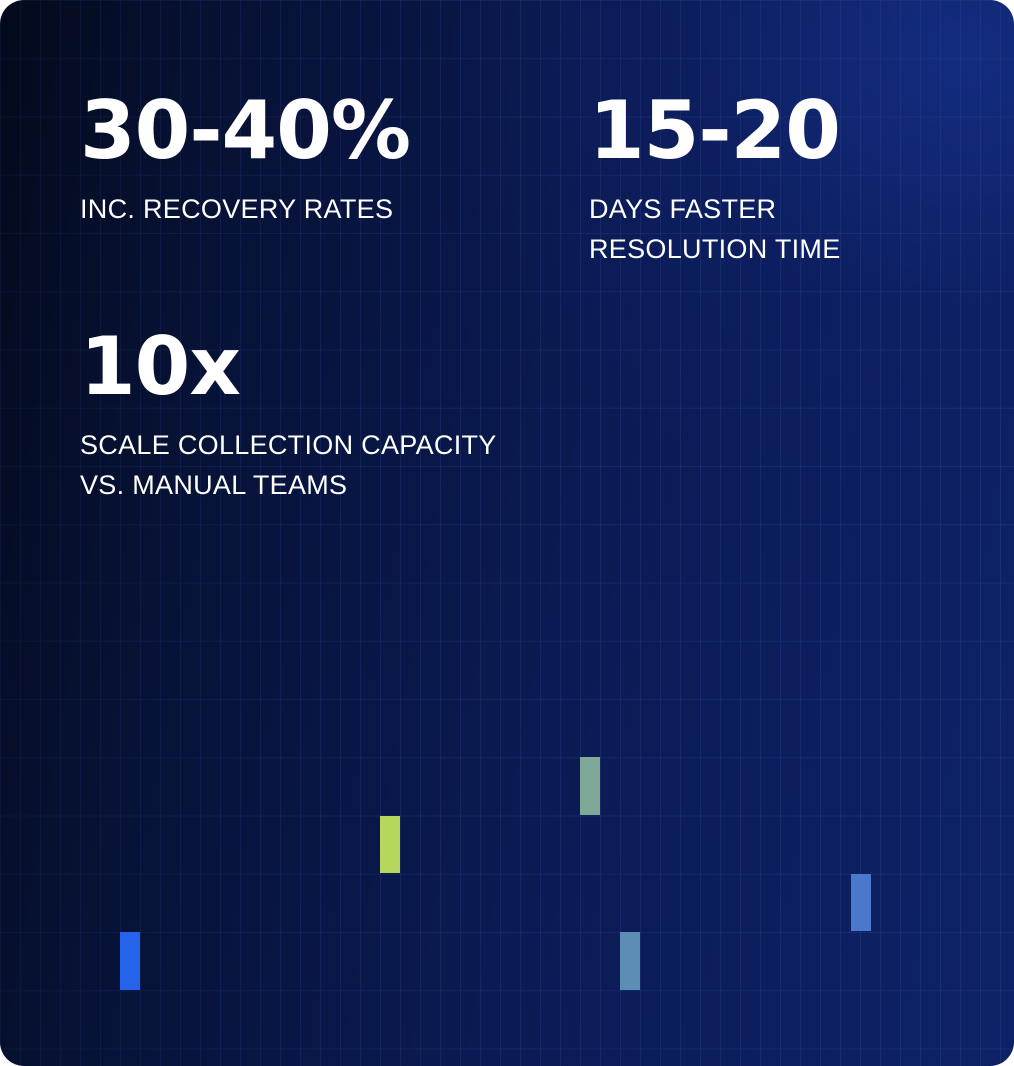 Image resolution: width=1014 pixels, height=1066 pixels. I want to click on stat-label-line: SCALE COLLECTION CAPACITY, so click(288, 445).